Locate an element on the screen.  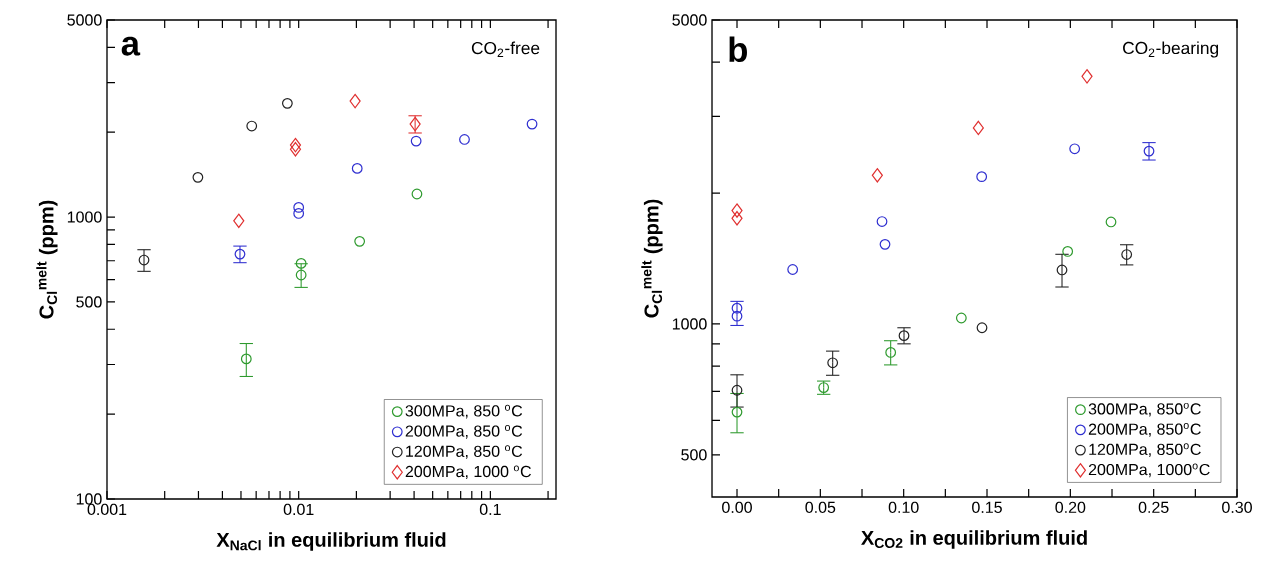
y-tick-label: 100 is located at coordinates (89, 499).